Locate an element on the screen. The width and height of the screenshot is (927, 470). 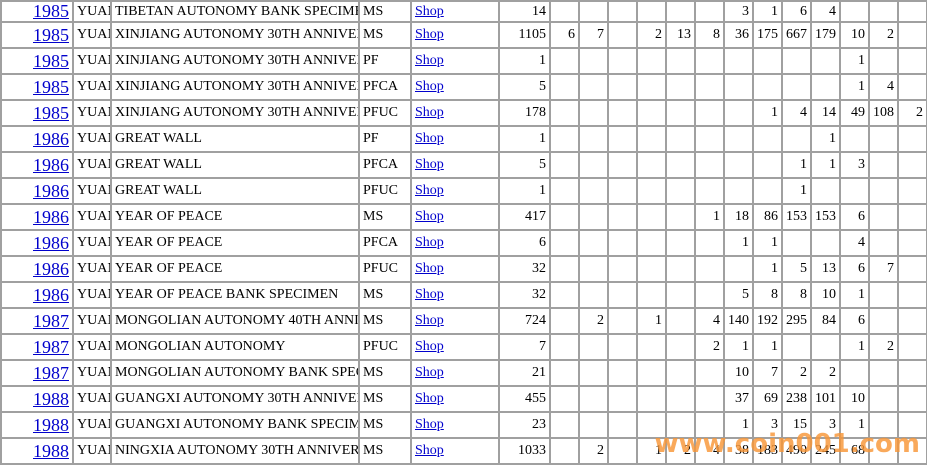
total-cell: 7 is located at coordinates (524, 347).